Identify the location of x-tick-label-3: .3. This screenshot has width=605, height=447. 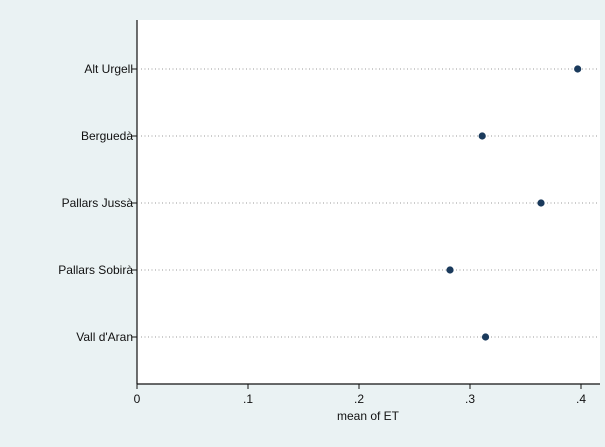
(470, 399).